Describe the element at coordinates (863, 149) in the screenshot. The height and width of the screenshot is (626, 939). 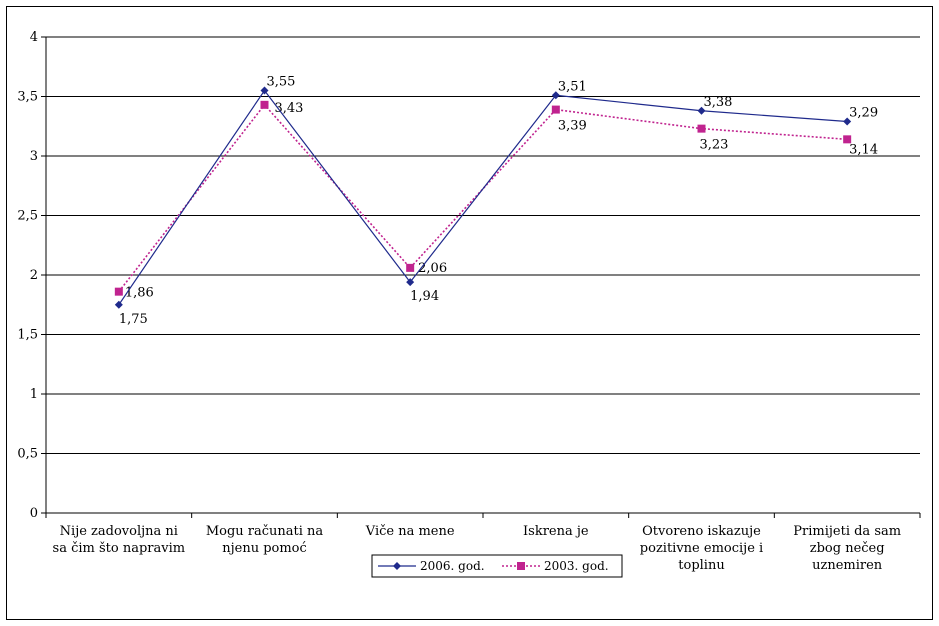
I see `data-label: 3,14` at that location.